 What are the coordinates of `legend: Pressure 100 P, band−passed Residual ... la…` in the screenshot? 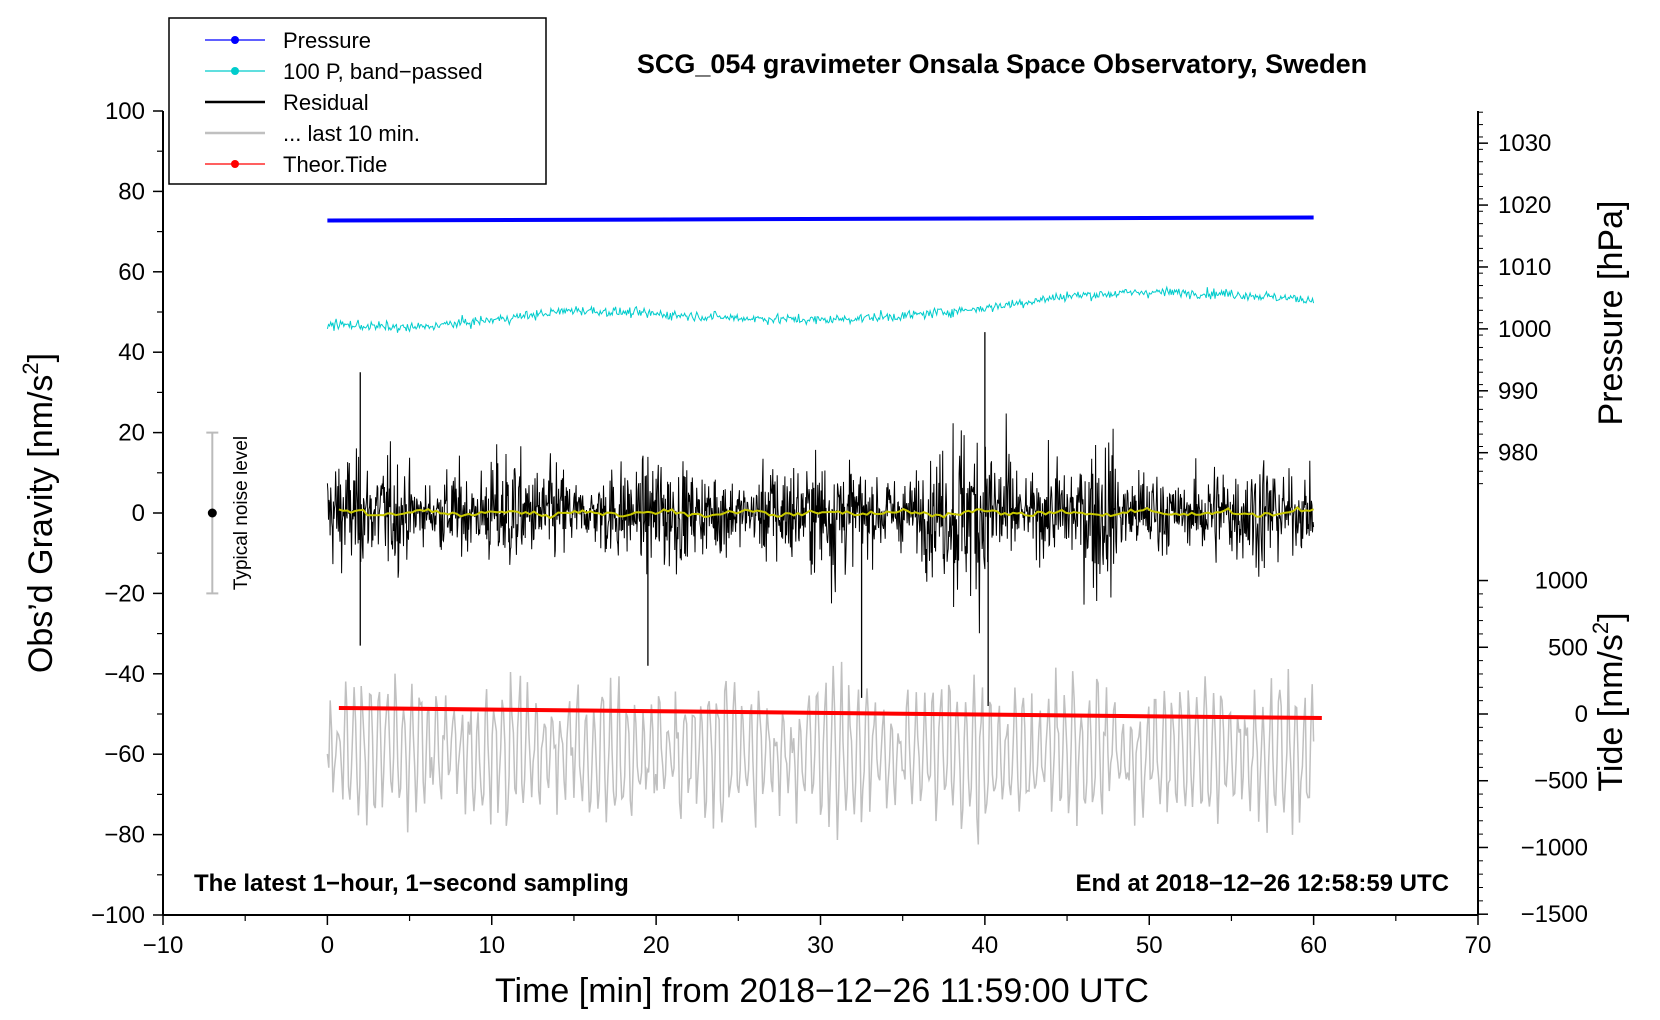 It's located at (357, 101).